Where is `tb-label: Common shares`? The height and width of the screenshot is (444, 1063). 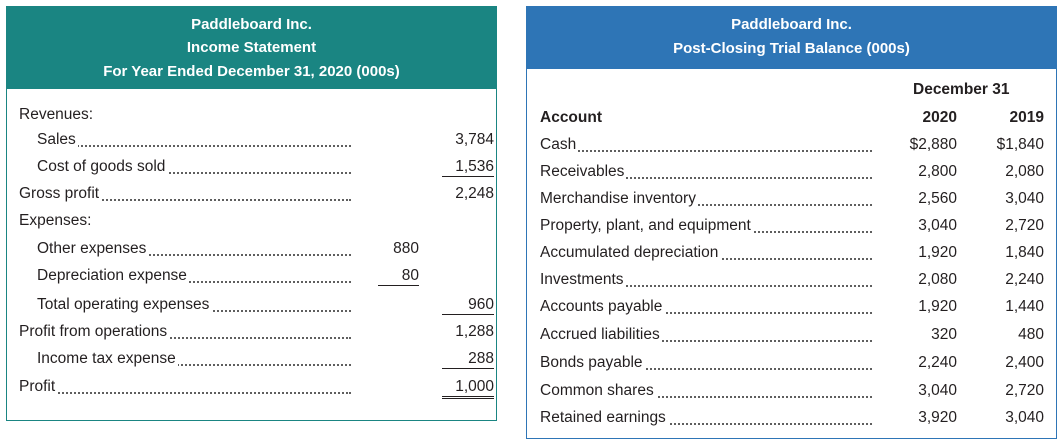
tb-label: Common shares is located at coordinates (598, 391).